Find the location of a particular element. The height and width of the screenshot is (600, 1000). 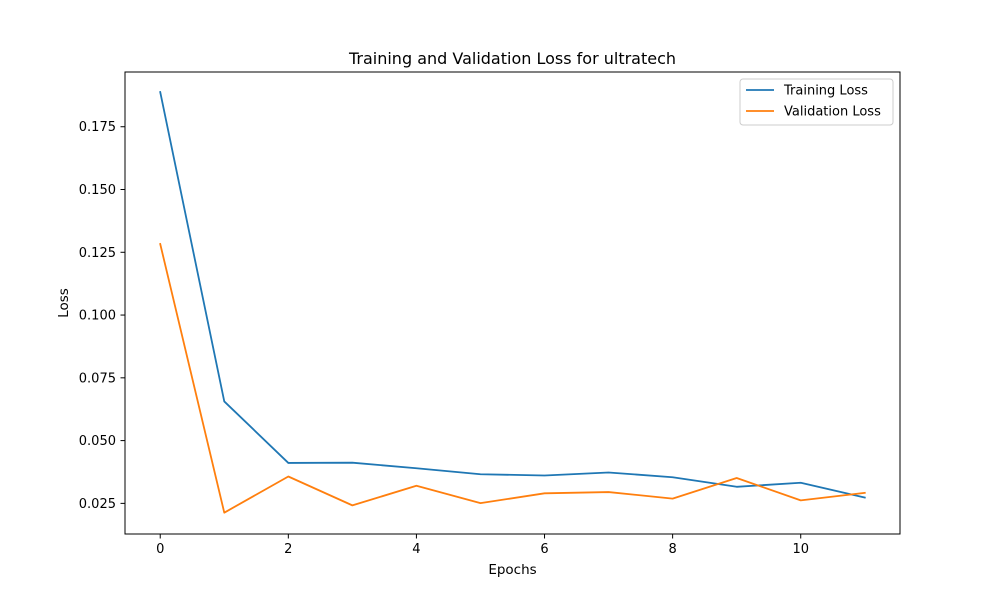

legend-items: Training Loss Validation Loss is located at coordinates (813, 102).